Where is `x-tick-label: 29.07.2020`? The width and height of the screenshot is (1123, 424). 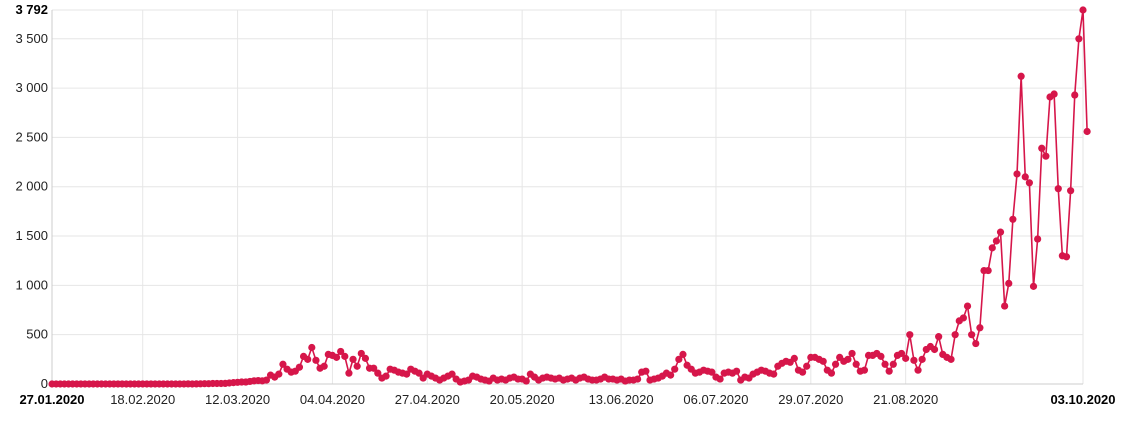
x-tick-label: 29.07.2020 is located at coordinates (810, 399).